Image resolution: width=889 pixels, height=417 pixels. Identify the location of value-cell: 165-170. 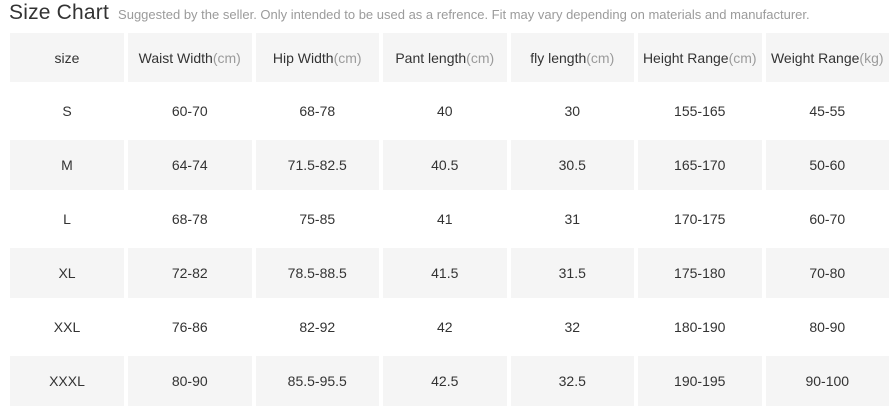
(700, 165).